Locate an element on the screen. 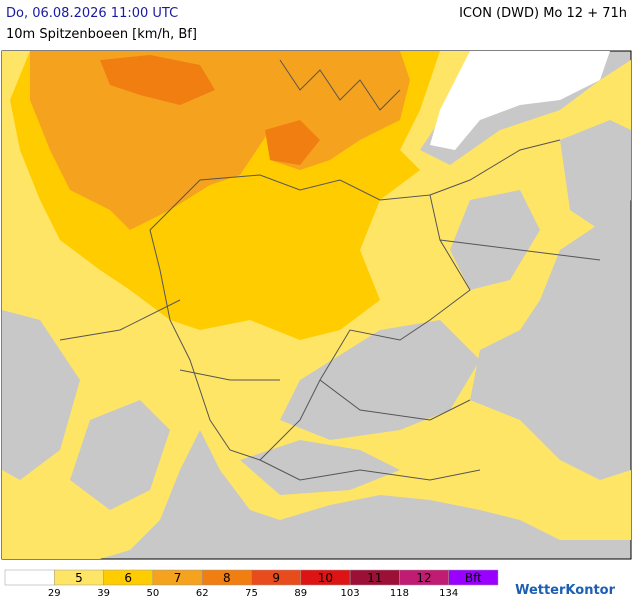  legend-bft-label: 10 is located at coordinates (325, 578).